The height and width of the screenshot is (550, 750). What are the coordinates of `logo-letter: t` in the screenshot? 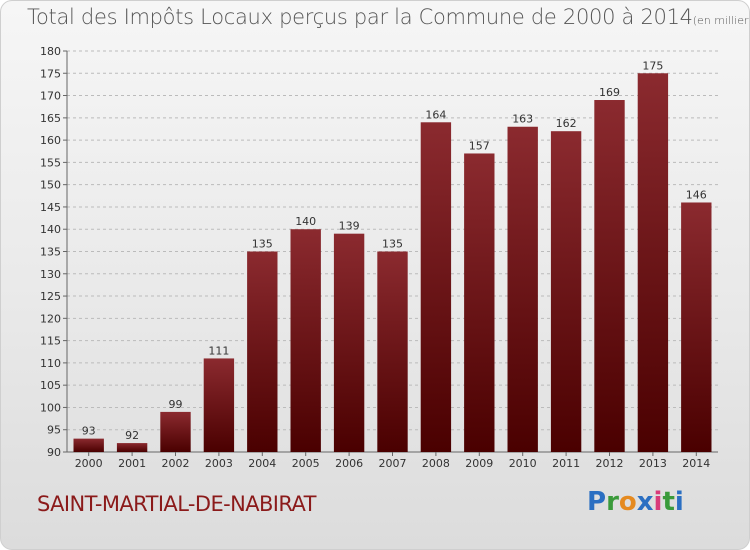 It's located at (668, 502).